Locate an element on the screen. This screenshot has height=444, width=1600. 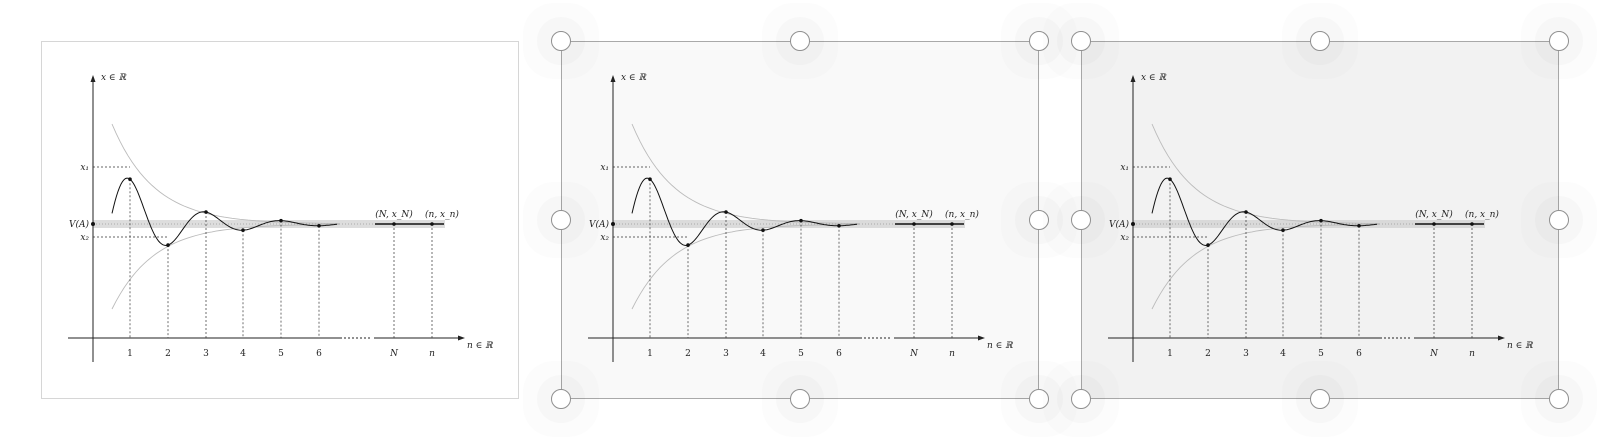
sequence-curve is located at coordinates (1264, 212).